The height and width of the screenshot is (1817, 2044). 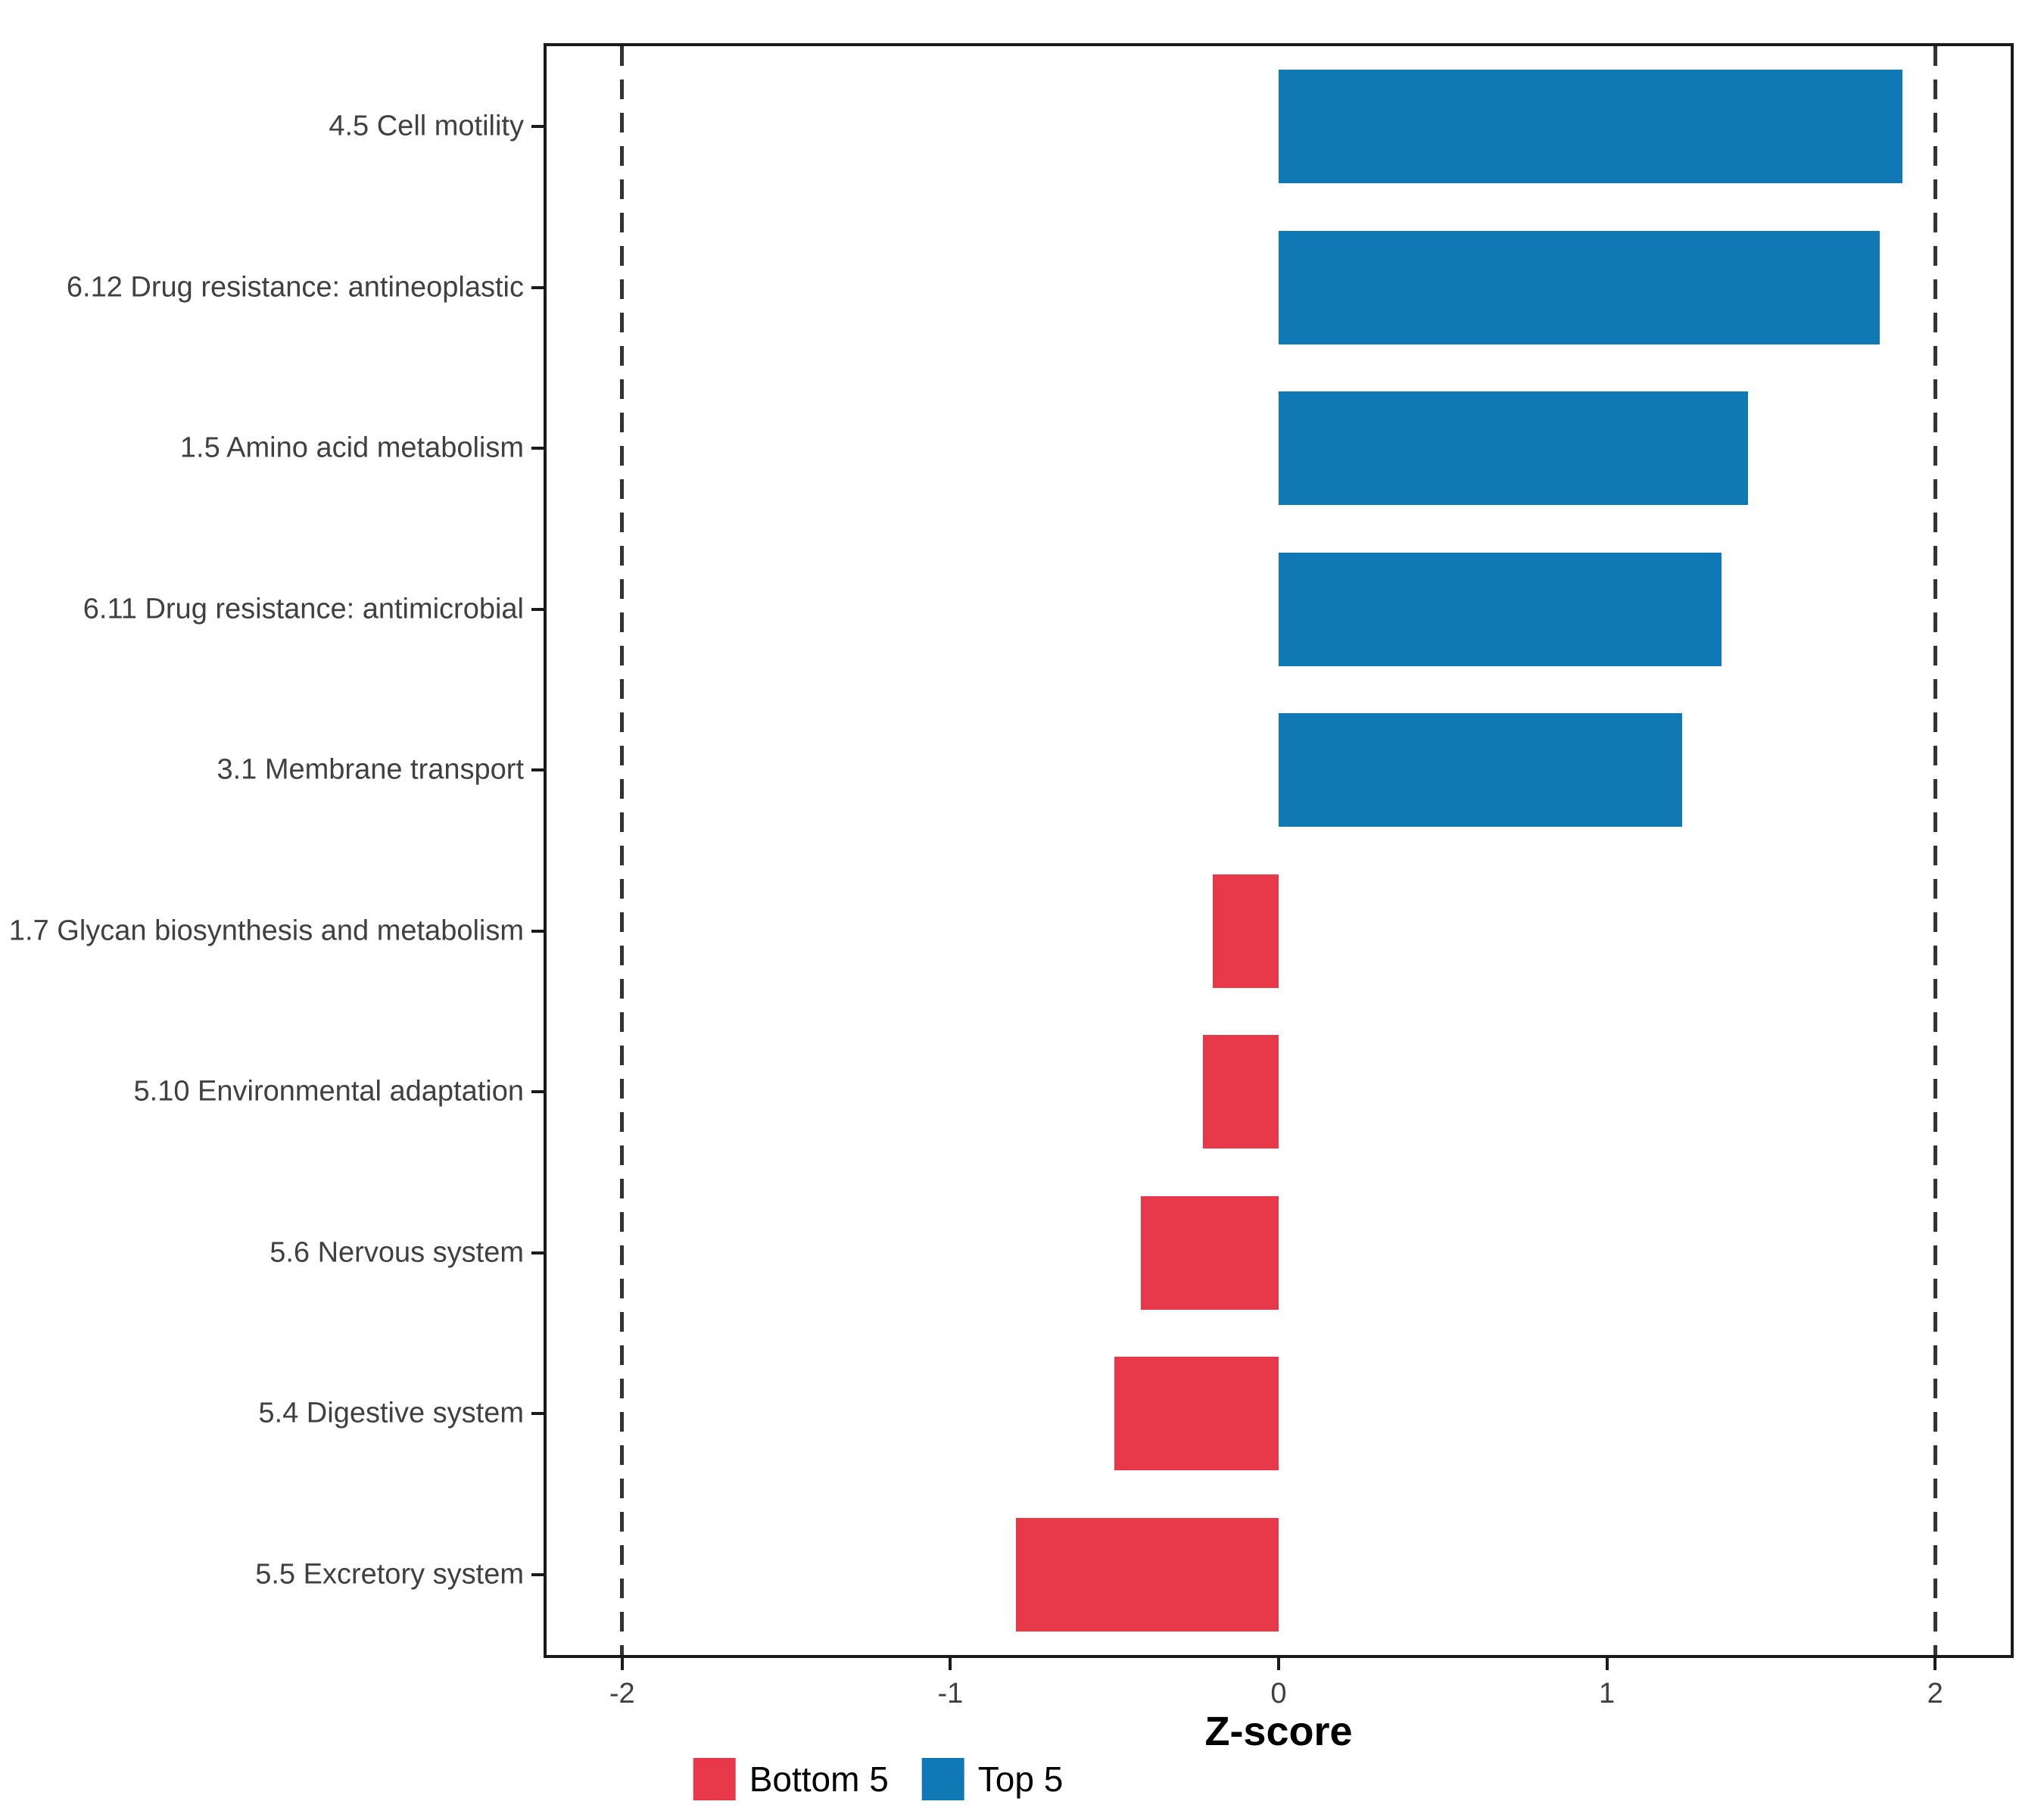 I want to click on x-tick-label: -2, so click(x=622, y=1693).